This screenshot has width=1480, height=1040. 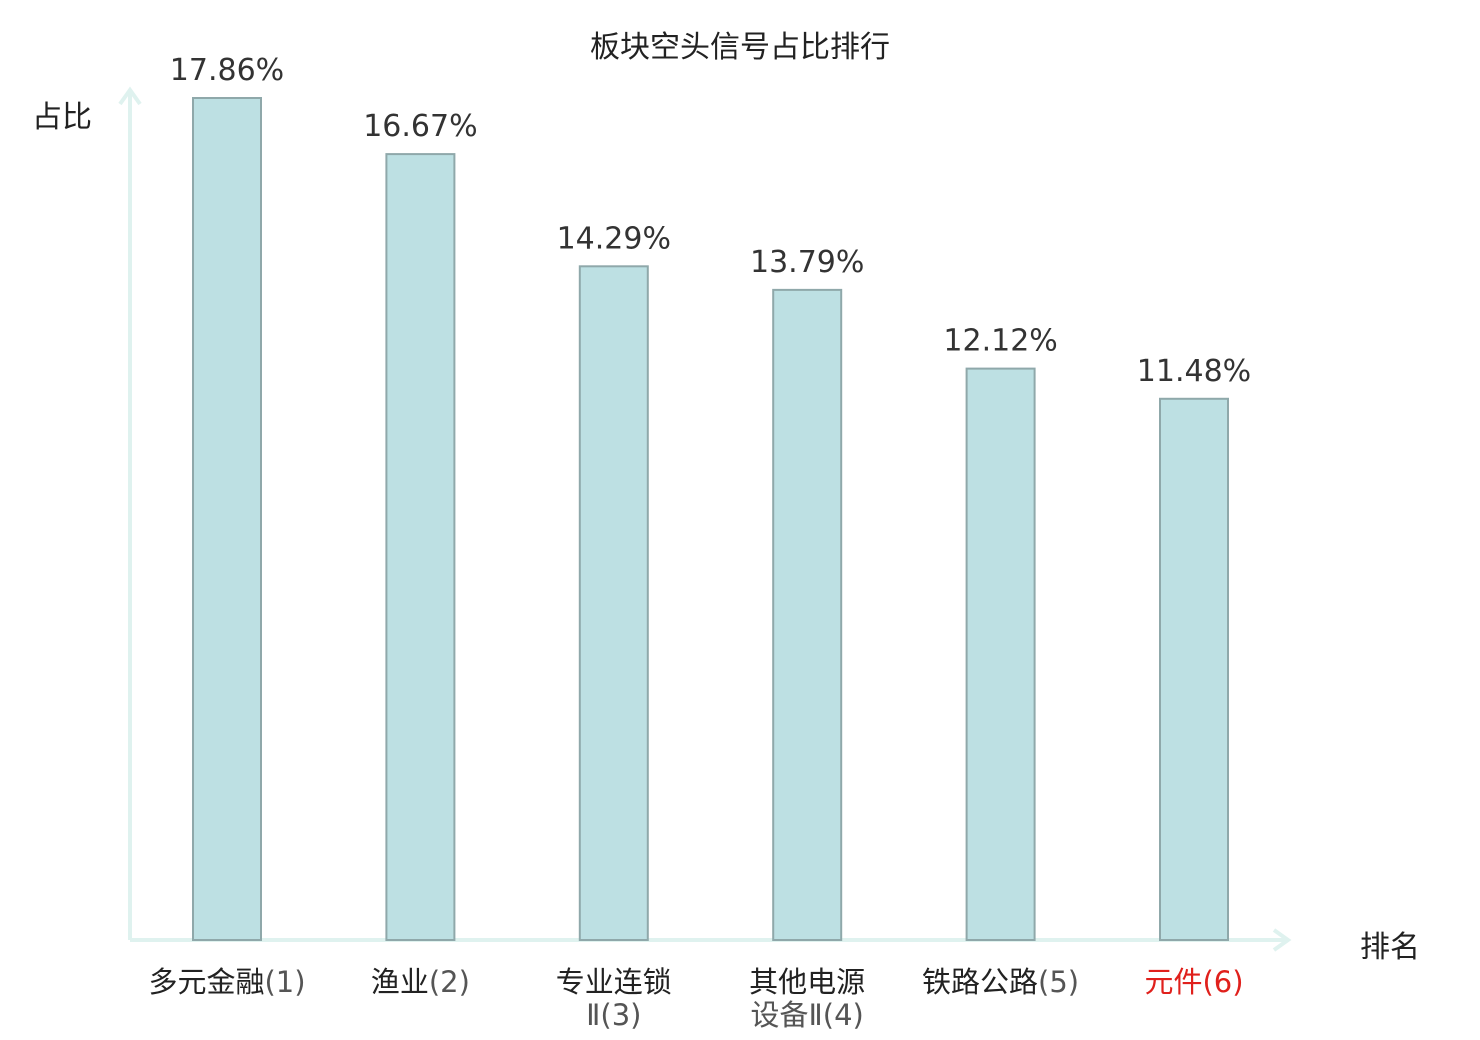 I want to click on x-tick-label: 元件(6), so click(x=1194, y=982).